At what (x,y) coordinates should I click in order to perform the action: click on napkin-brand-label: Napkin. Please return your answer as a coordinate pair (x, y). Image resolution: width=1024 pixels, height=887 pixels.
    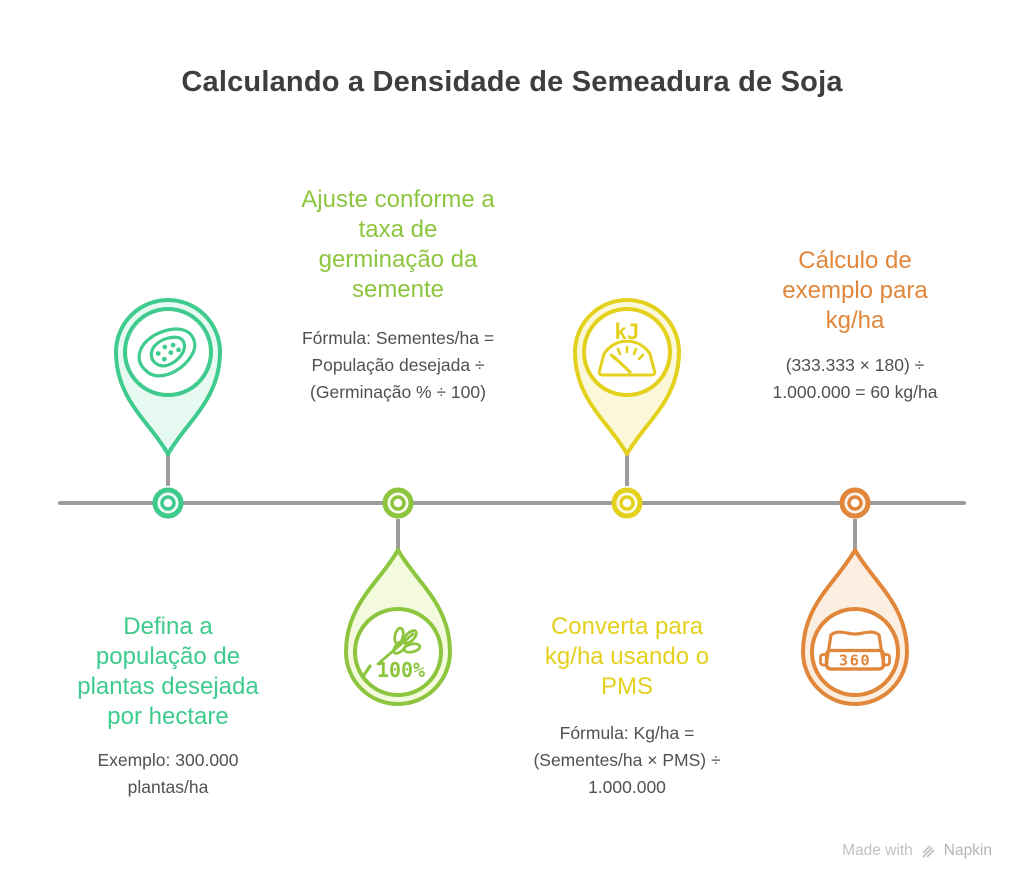
    Looking at the image, I should click on (967, 850).